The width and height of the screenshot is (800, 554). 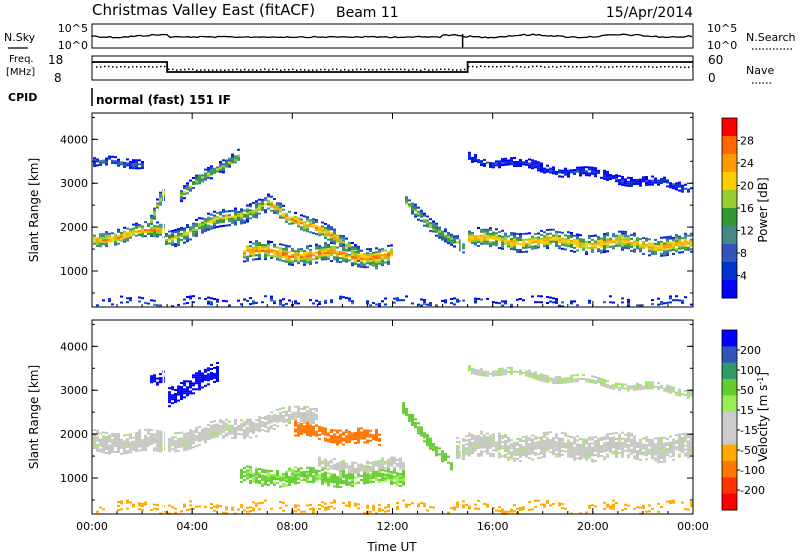 What do you see at coordinates (58, 78) in the screenshot?
I see `freq-tick-bottom: 8` at bounding box center [58, 78].